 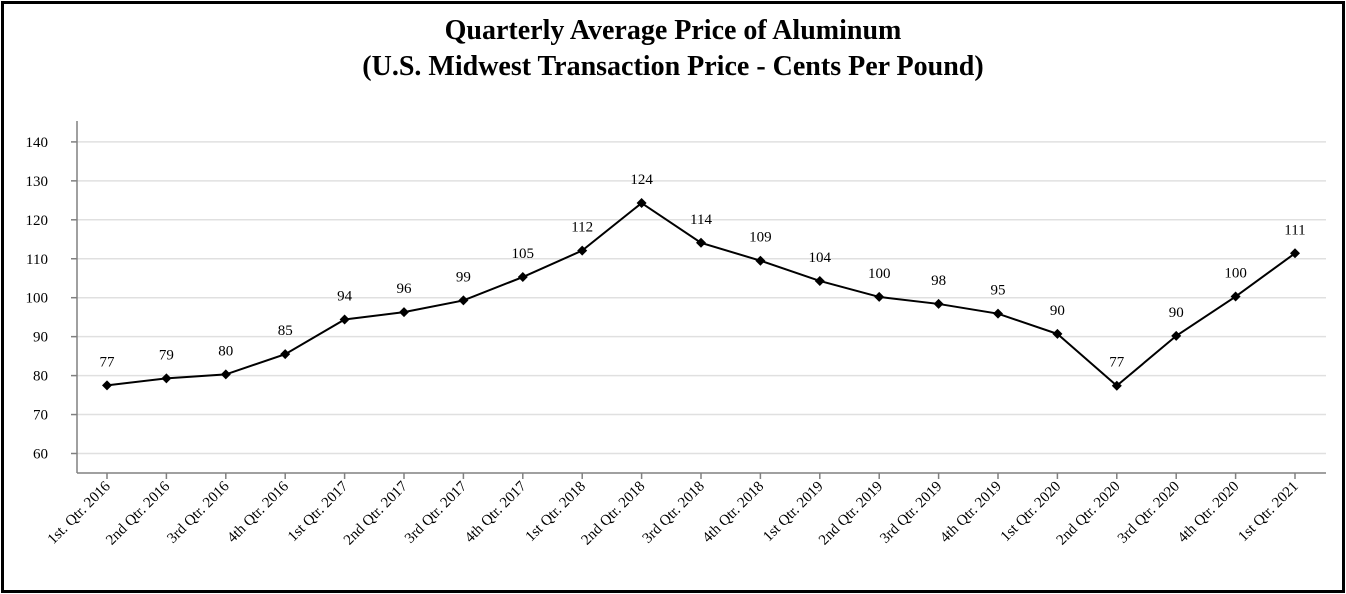 I want to click on x-tick-label: 3rd Qtr. 2019, so click(x=911, y=513).